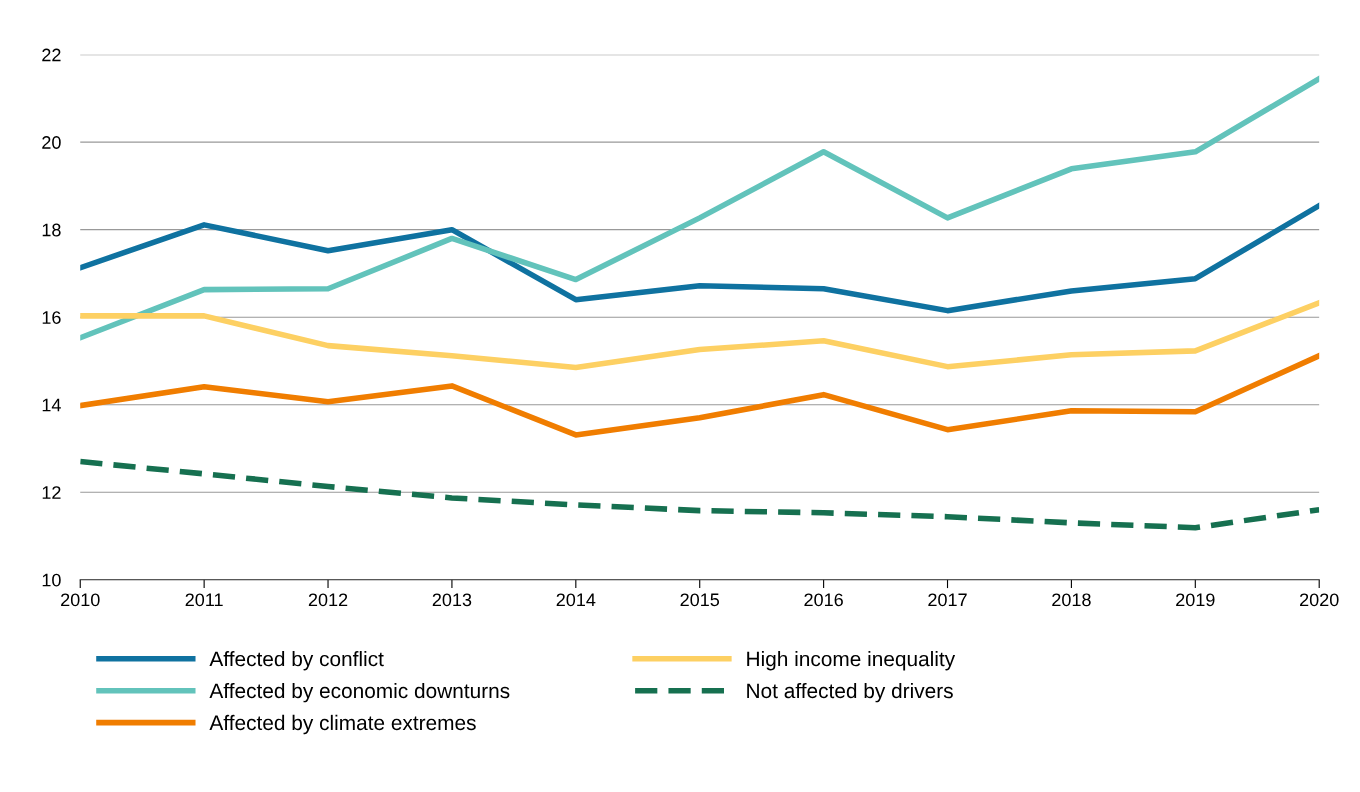 The width and height of the screenshot is (1360, 792). Describe the element at coordinates (700, 600) in the screenshot. I see `x-tick-label: 2015` at that location.